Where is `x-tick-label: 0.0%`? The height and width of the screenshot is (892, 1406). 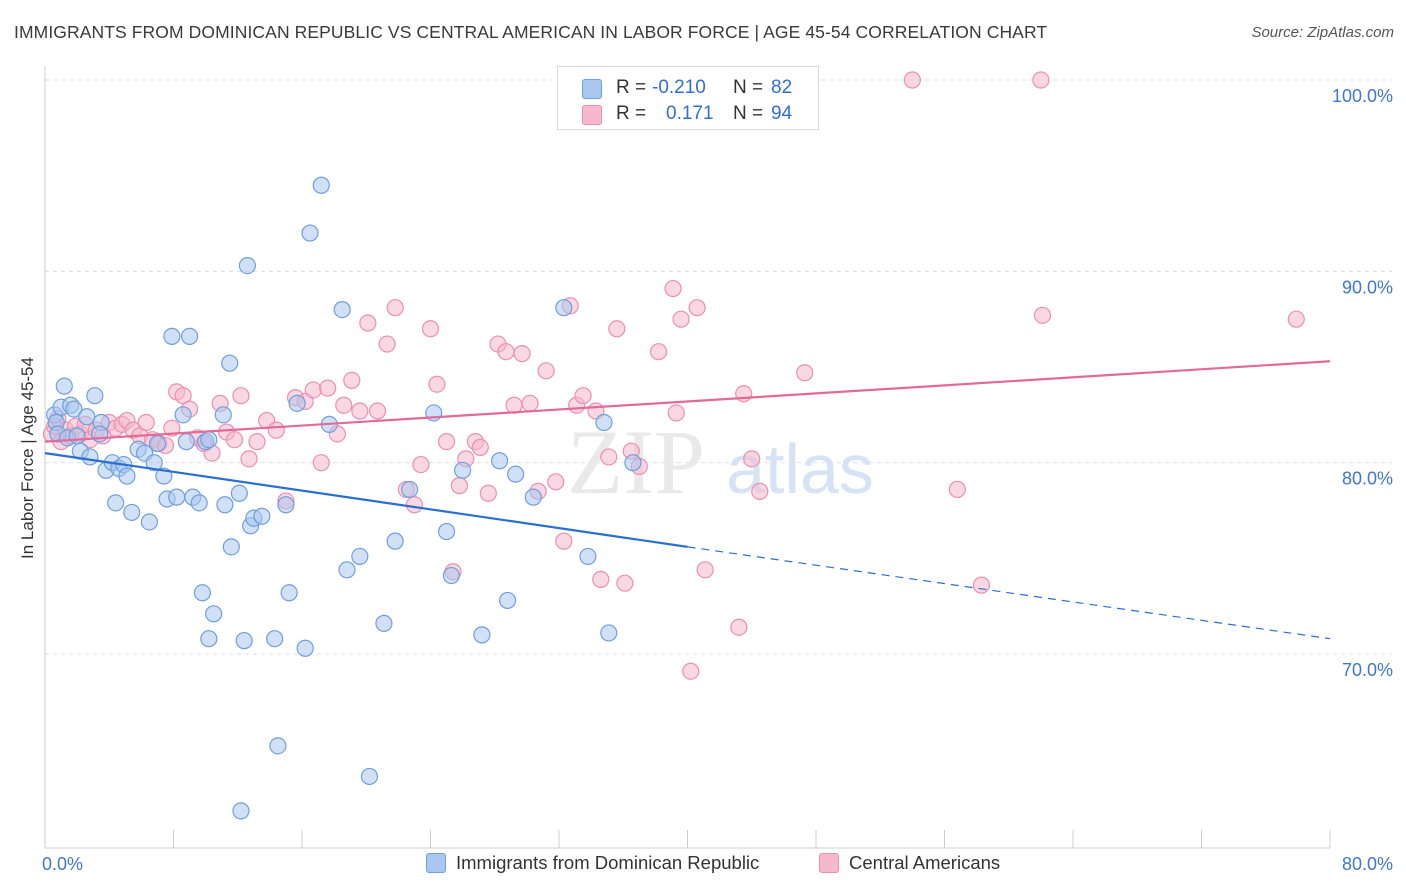
x-tick-label: 0.0% is located at coordinates (62, 864).